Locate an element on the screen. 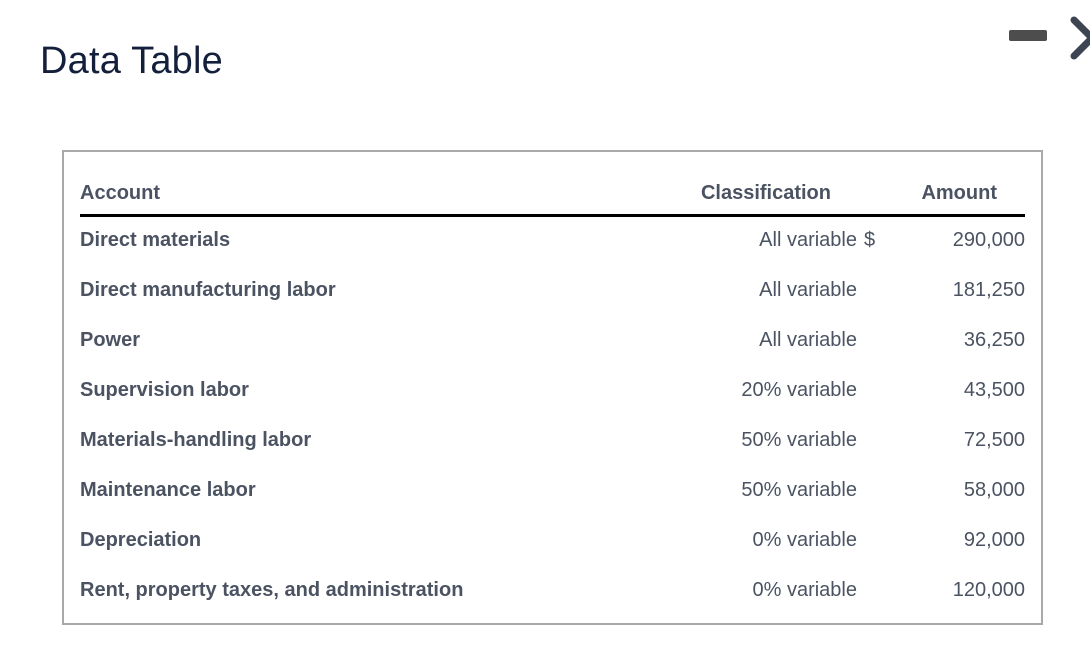  account-cell: Depreciation is located at coordinates (141, 539).